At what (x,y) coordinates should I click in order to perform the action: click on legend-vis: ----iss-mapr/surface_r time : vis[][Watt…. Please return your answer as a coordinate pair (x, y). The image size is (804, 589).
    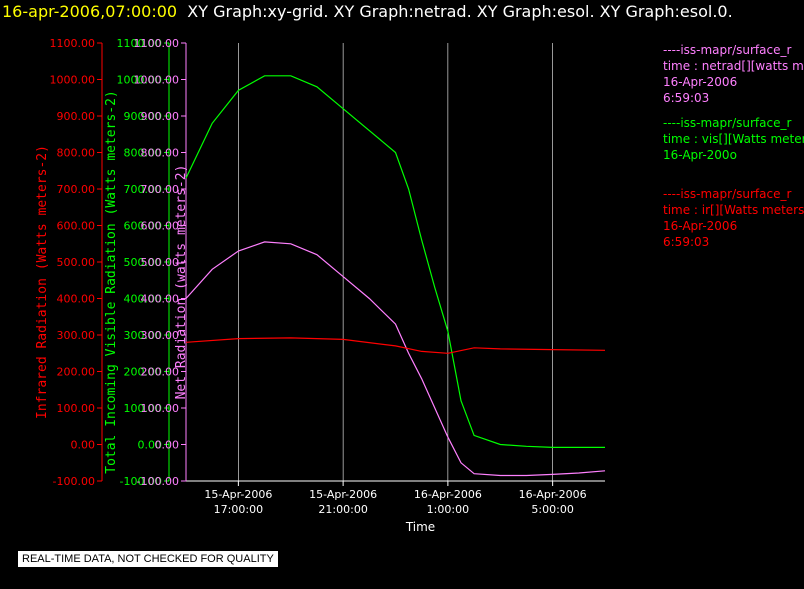
    Looking at the image, I should click on (733, 139).